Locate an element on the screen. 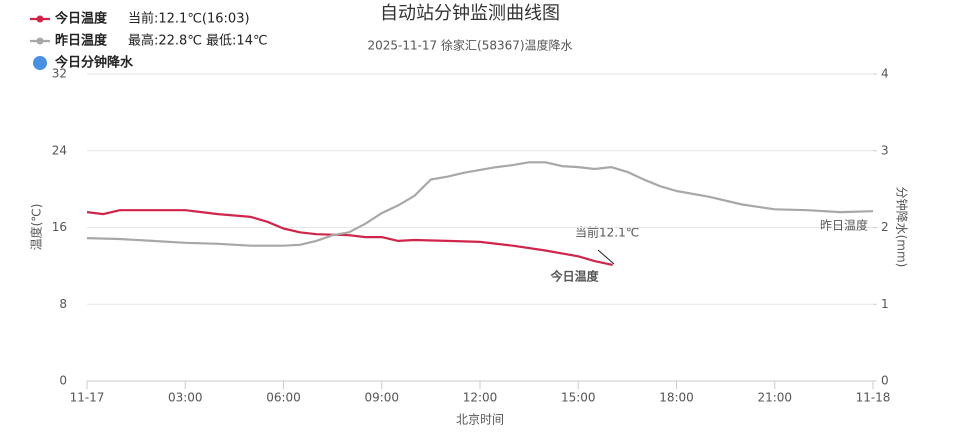 The width and height of the screenshot is (960, 440). y2-tick-label: 1 is located at coordinates (885, 304).